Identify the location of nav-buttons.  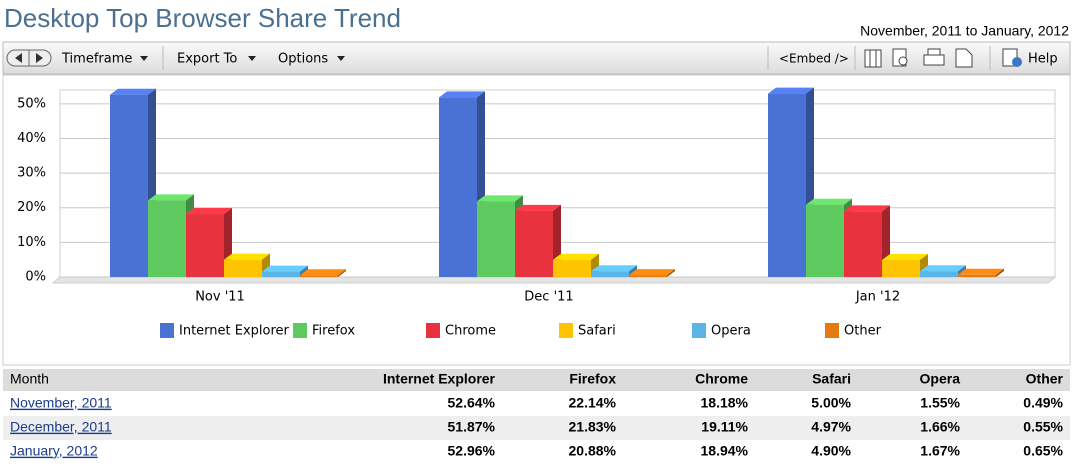
(29, 58).